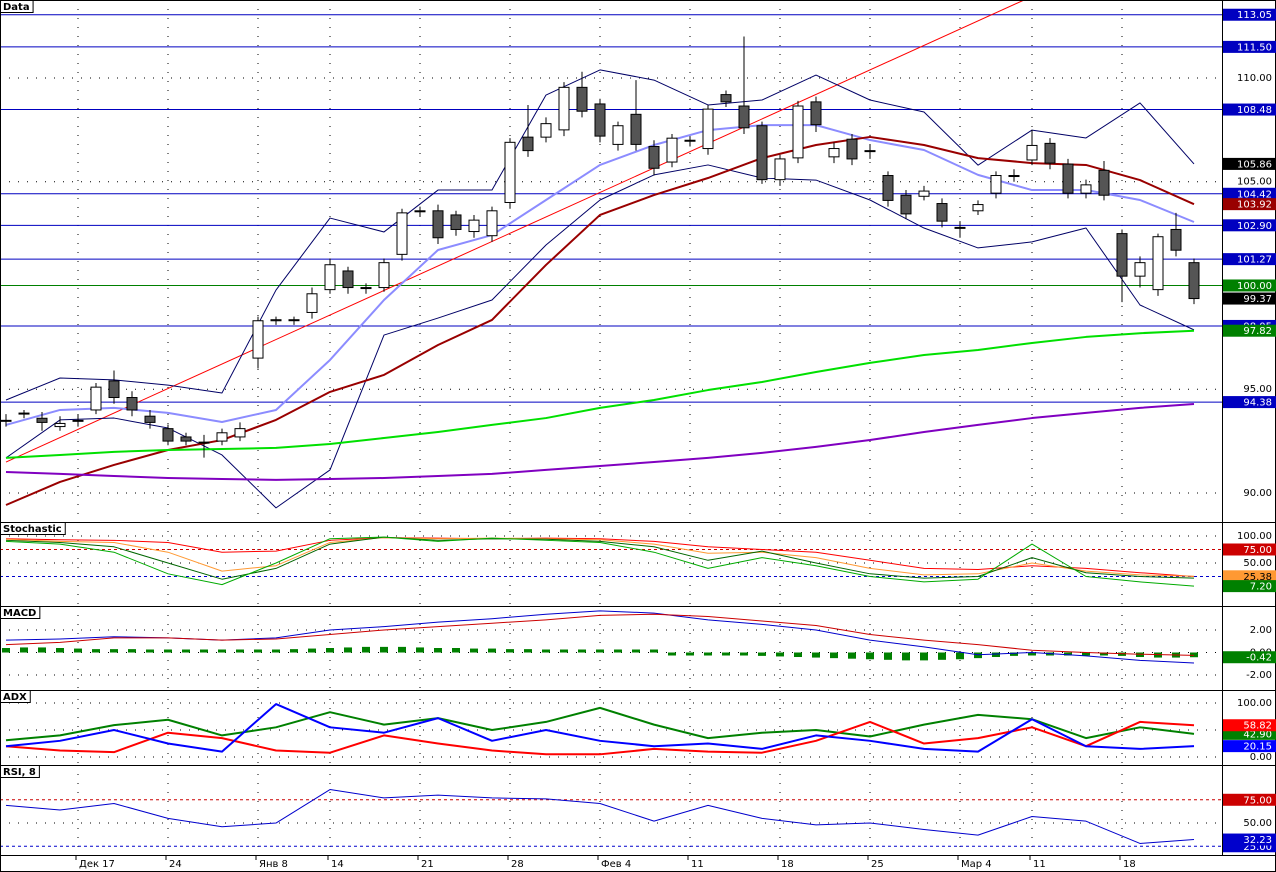  What do you see at coordinates (427, 864) in the screenshot?
I see `x-tick-label: 21` at bounding box center [427, 864].